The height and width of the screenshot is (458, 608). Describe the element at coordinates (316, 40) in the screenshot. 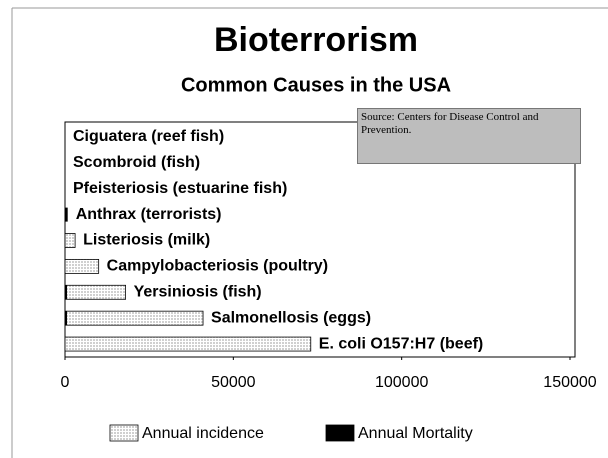

I see `chart-title: Bioterrorism` at that location.